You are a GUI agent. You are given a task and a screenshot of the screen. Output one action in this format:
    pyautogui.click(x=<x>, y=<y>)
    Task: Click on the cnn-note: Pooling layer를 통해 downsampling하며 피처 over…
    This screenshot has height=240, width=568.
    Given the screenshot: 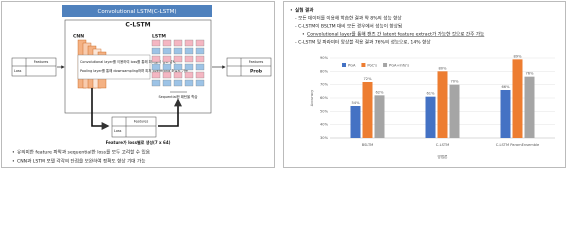 What is the action you would take?
    pyautogui.click(x=134, y=70)
    